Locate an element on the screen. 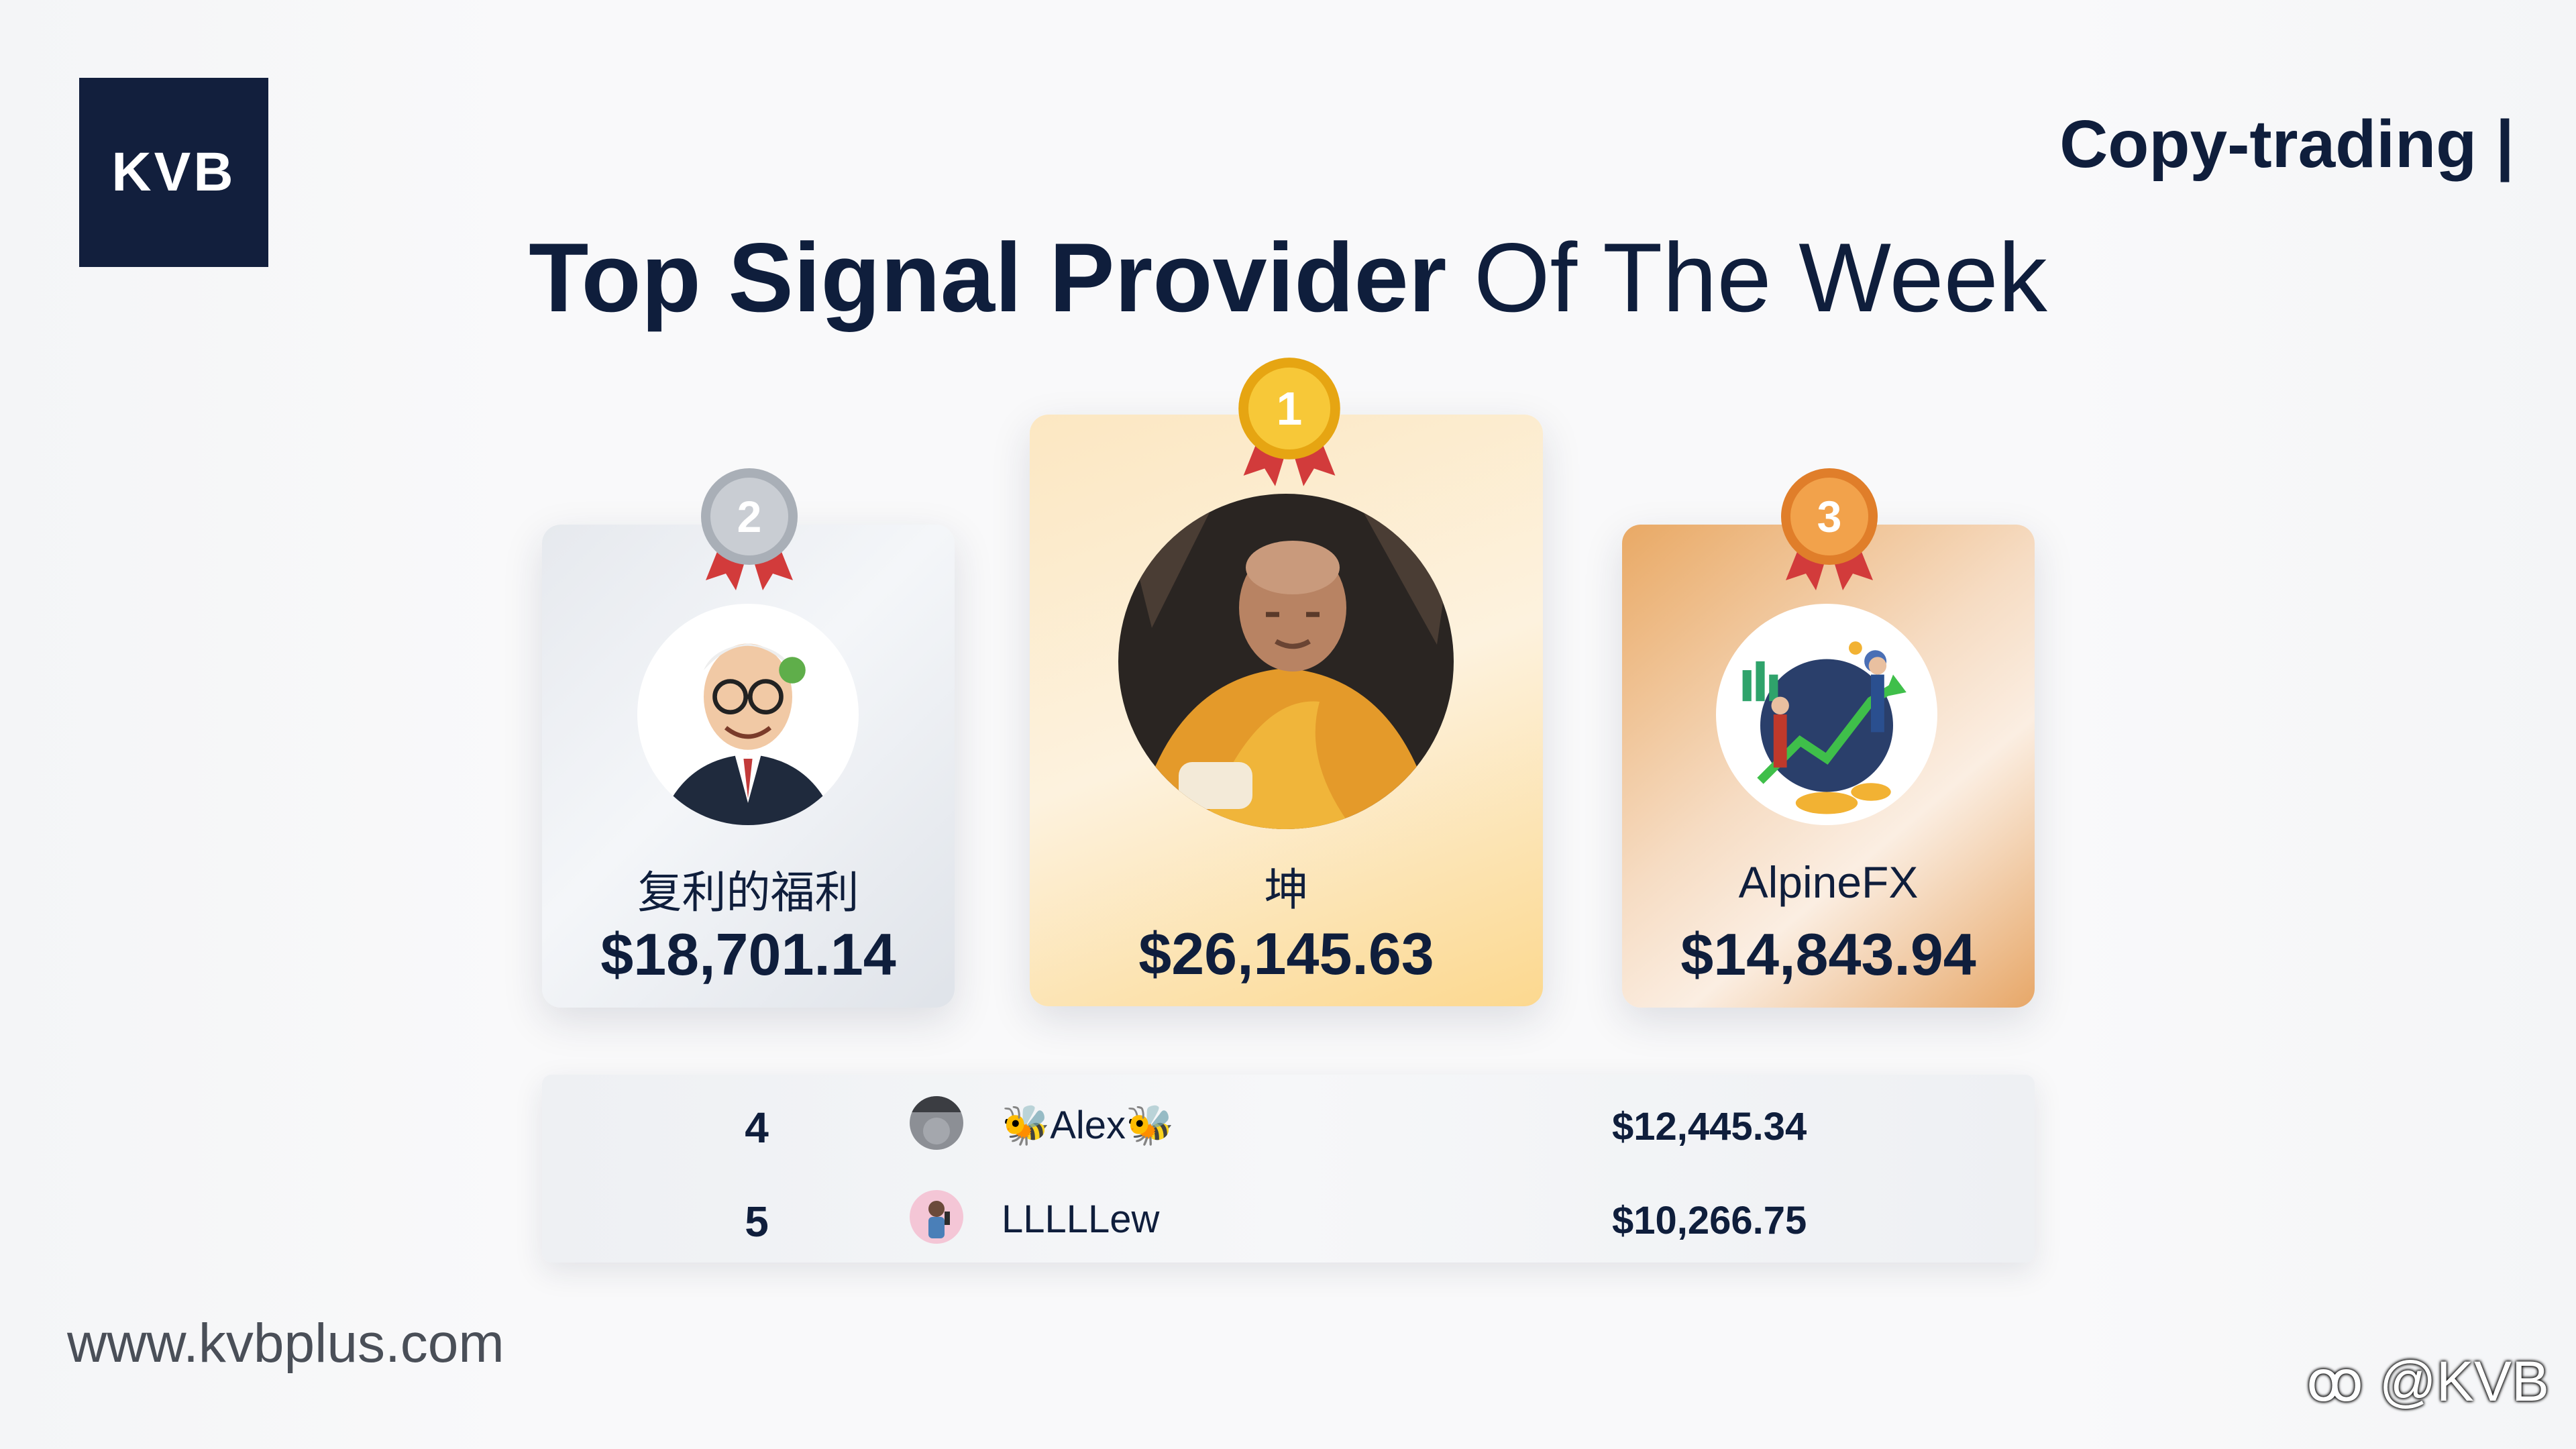 The image size is (2576, 1449). finance-illustration-icon is located at coordinates (1826, 714).